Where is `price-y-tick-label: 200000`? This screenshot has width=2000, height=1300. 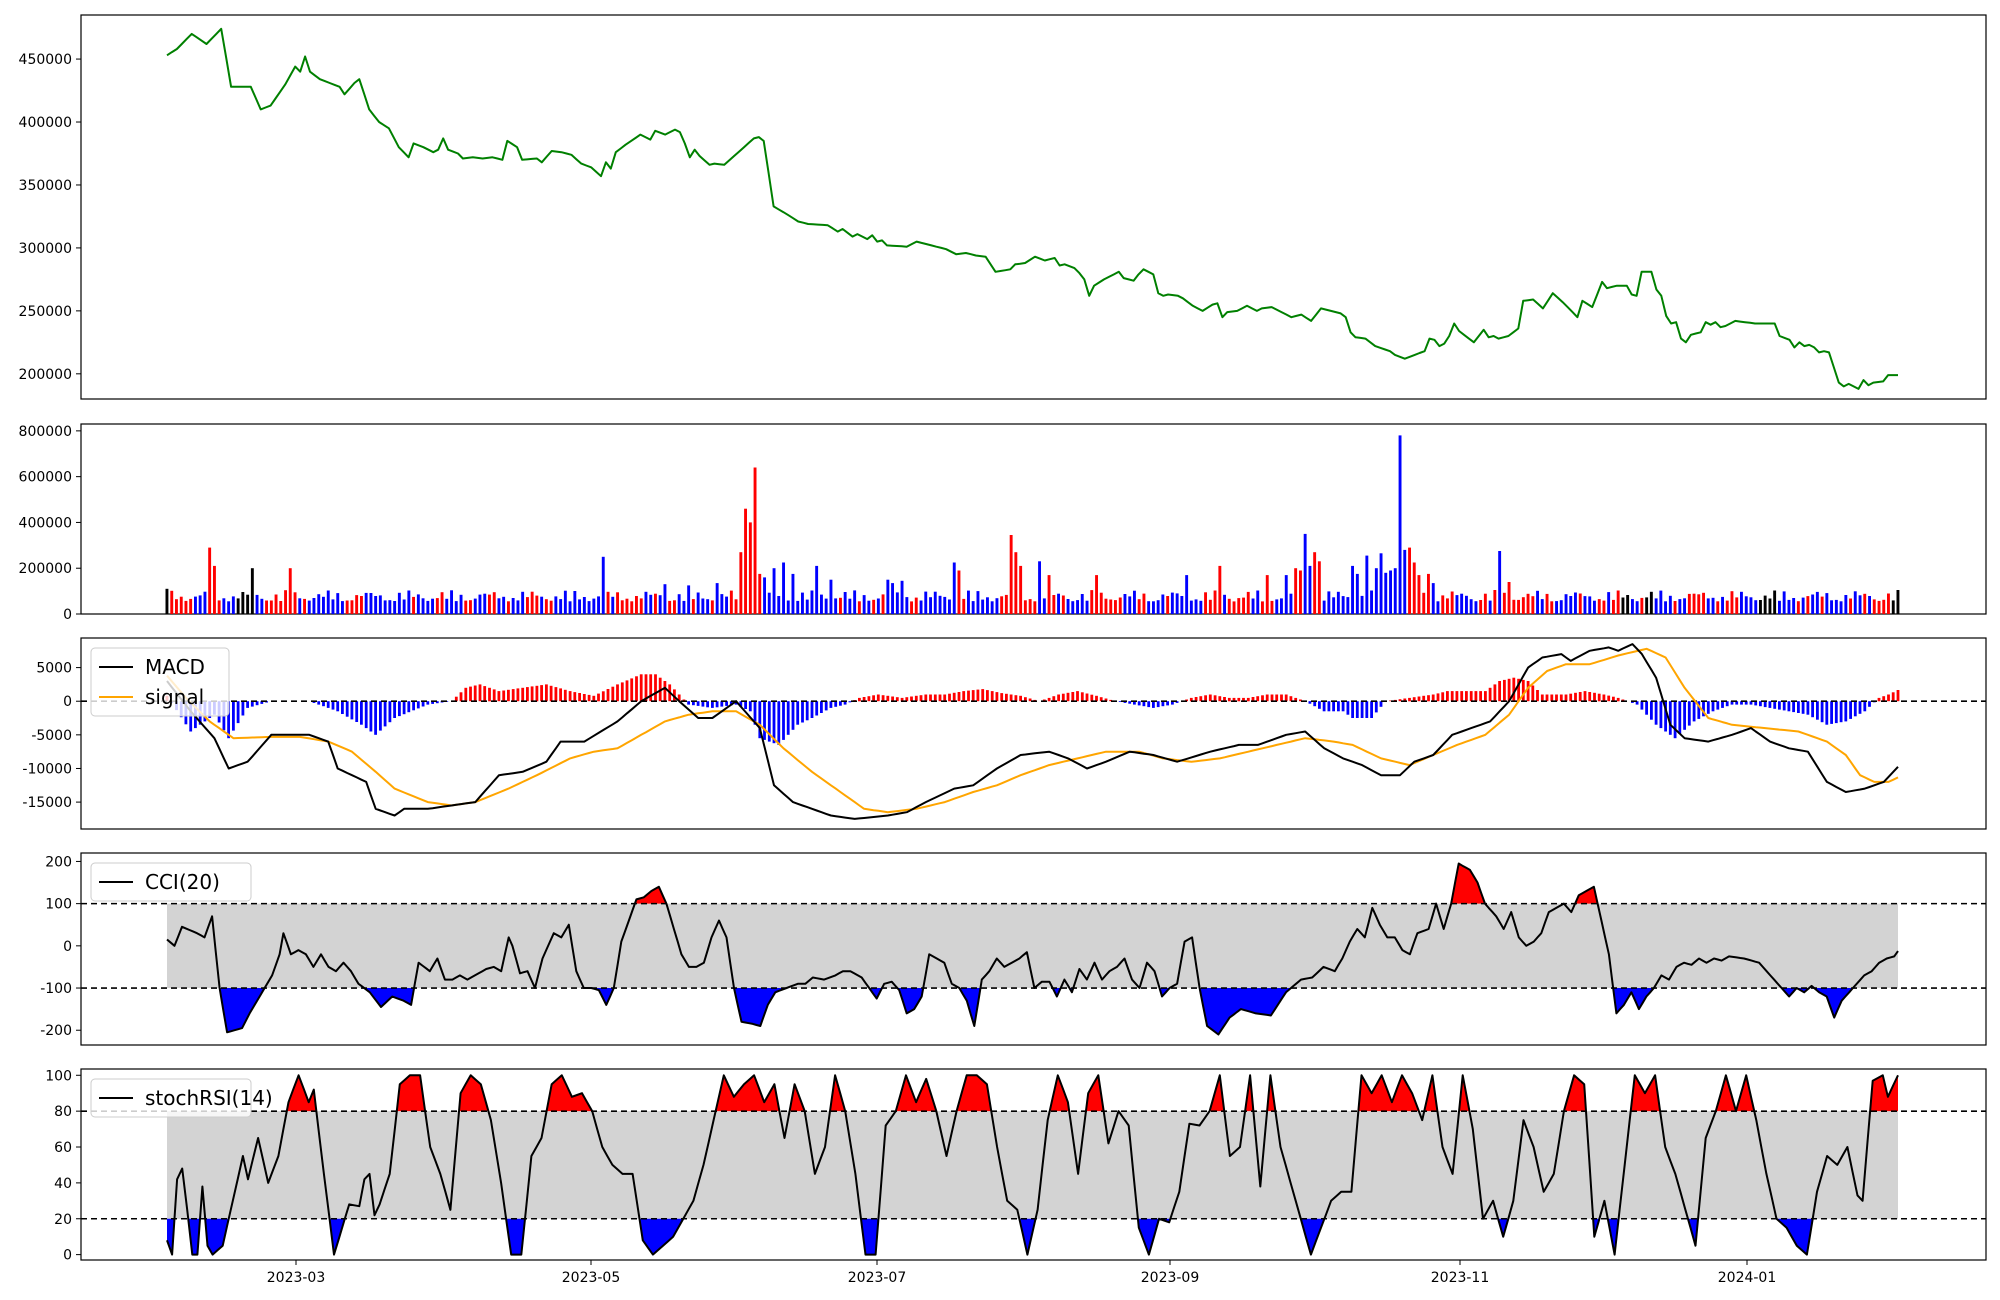 price-y-tick-label: 200000 is located at coordinates (45, 375).